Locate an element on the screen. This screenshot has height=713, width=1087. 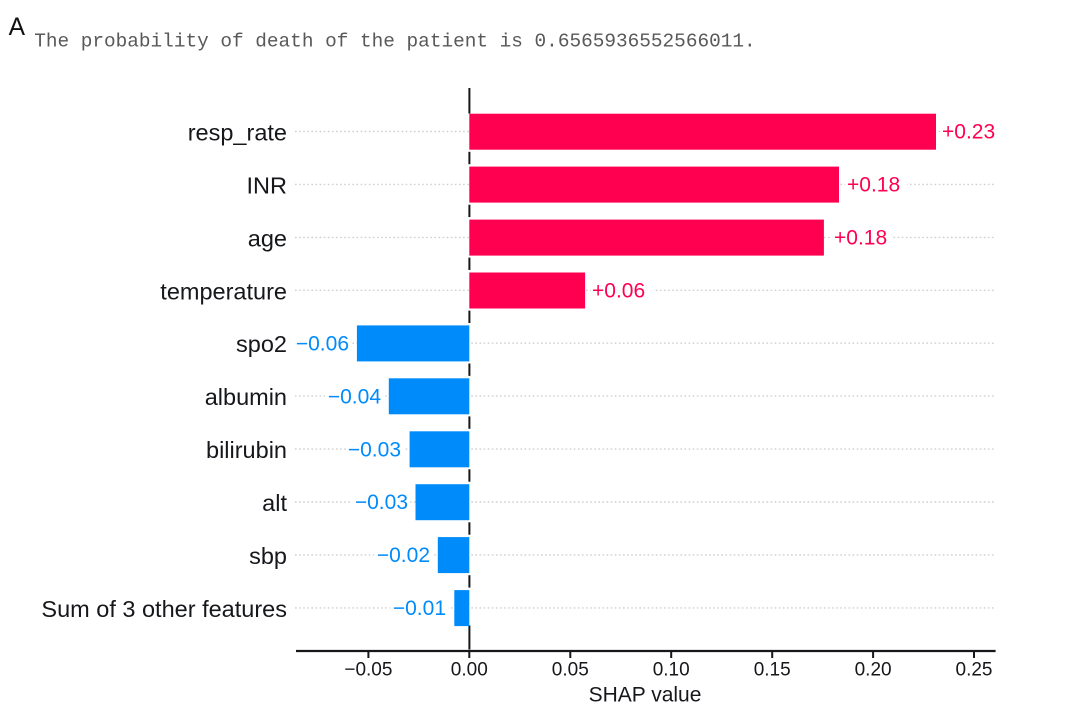
svg-text: A is located at coordinates (17, 27).